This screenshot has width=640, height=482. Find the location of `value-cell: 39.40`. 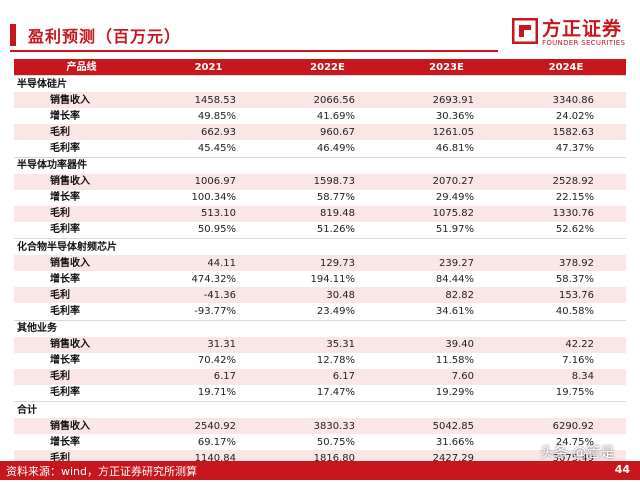

value-cell: 39.40 is located at coordinates (446, 344).